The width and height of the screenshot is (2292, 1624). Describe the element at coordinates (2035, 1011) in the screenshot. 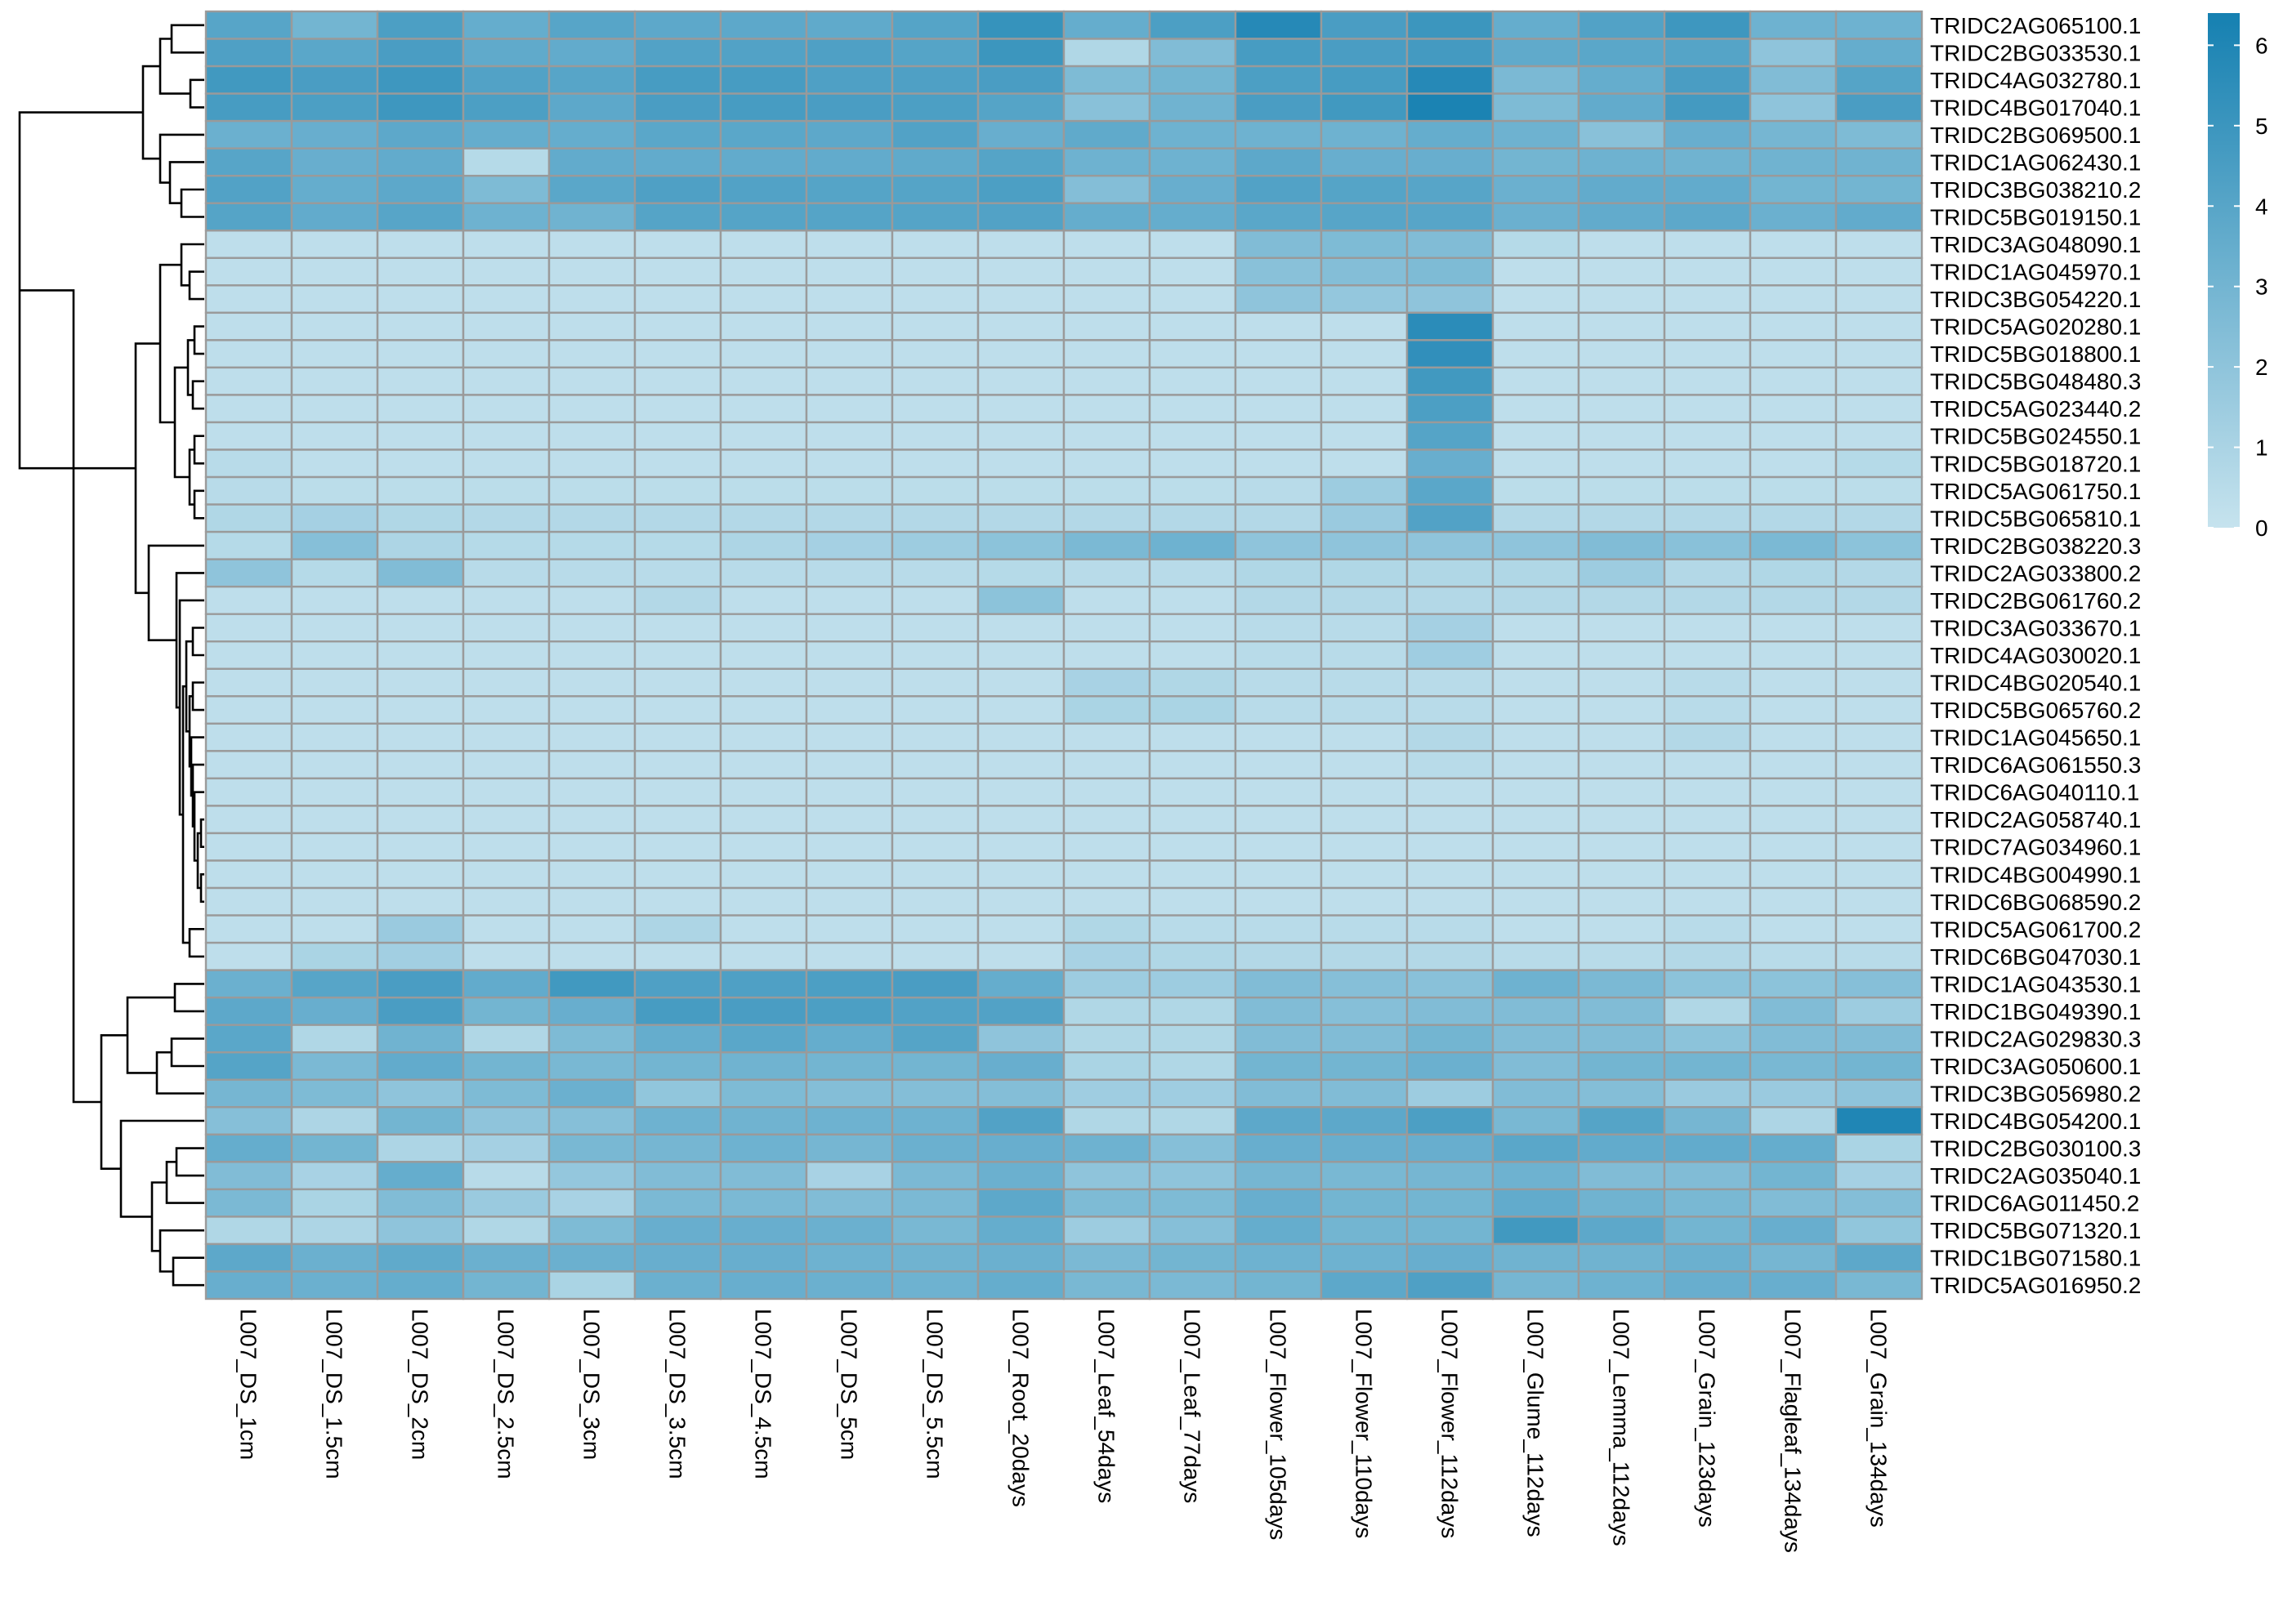

I see `row-label: TRIDC1BG049390.1` at that location.